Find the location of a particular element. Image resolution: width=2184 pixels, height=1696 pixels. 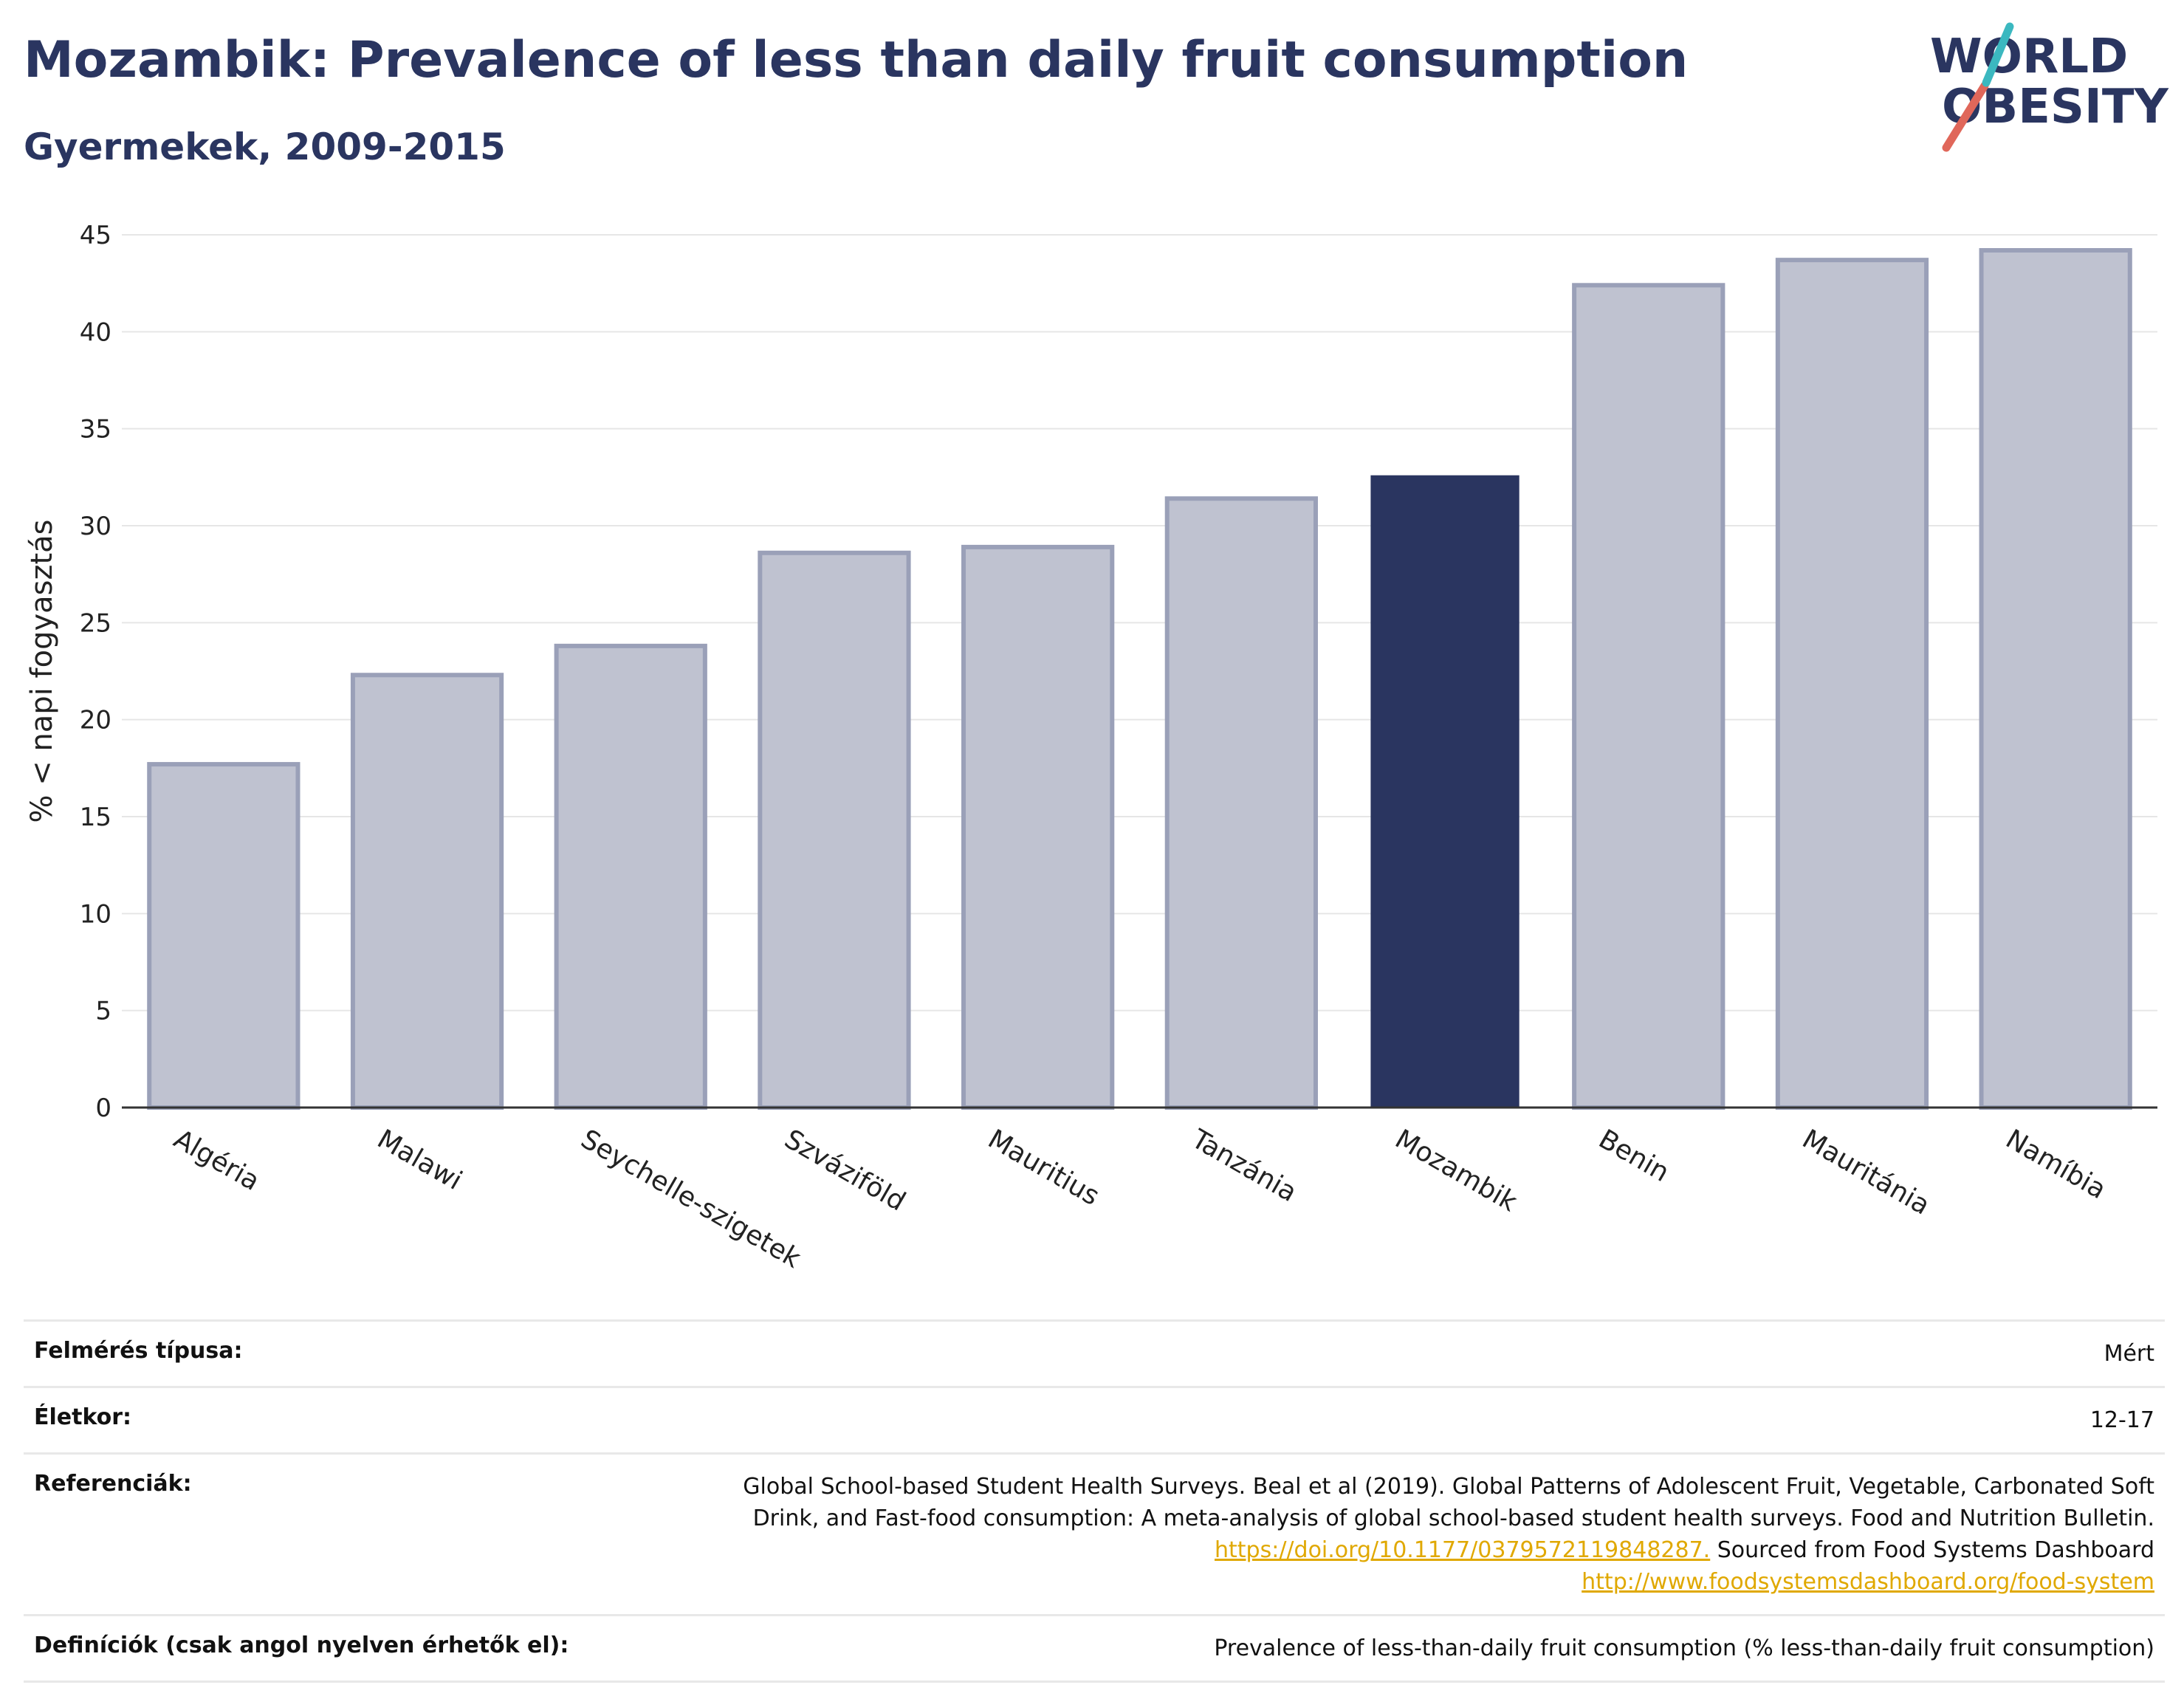

y-tick-label: 35 is located at coordinates (96, 429).